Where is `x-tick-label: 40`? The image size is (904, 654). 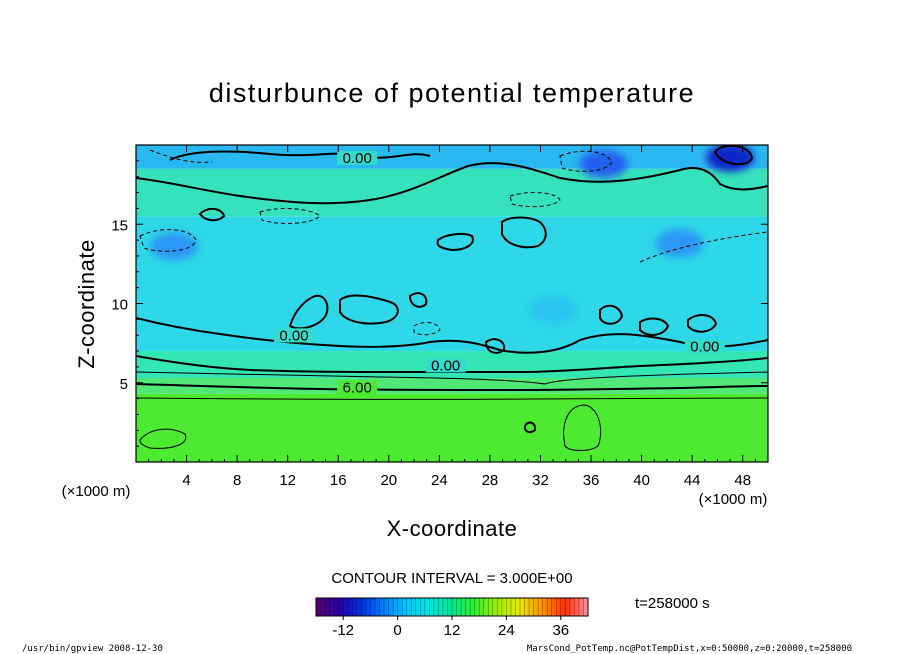 x-tick-label: 40 is located at coordinates (641, 480).